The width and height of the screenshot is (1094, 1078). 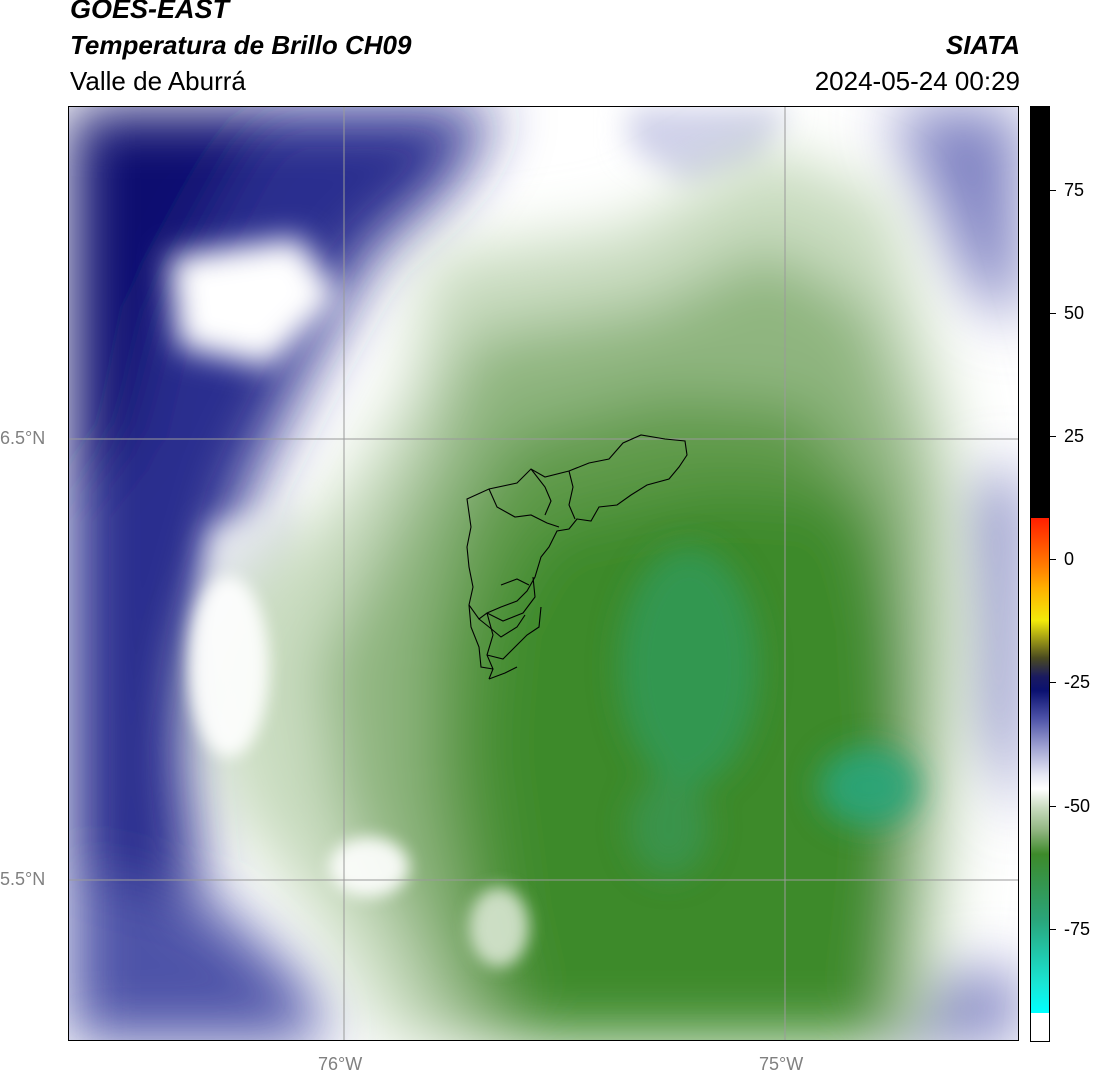 I want to click on municipality-boundaries, so click(x=577, y=557).